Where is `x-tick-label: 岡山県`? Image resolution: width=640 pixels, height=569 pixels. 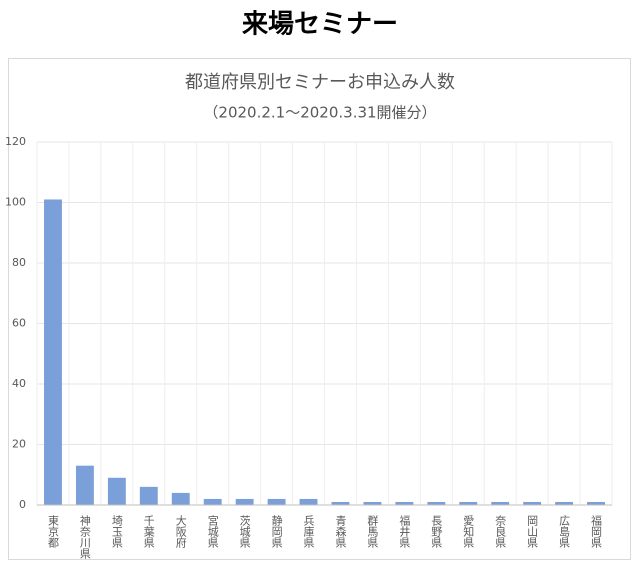 x-tick-label: 岡山県 is located at coordinates (532, 532).